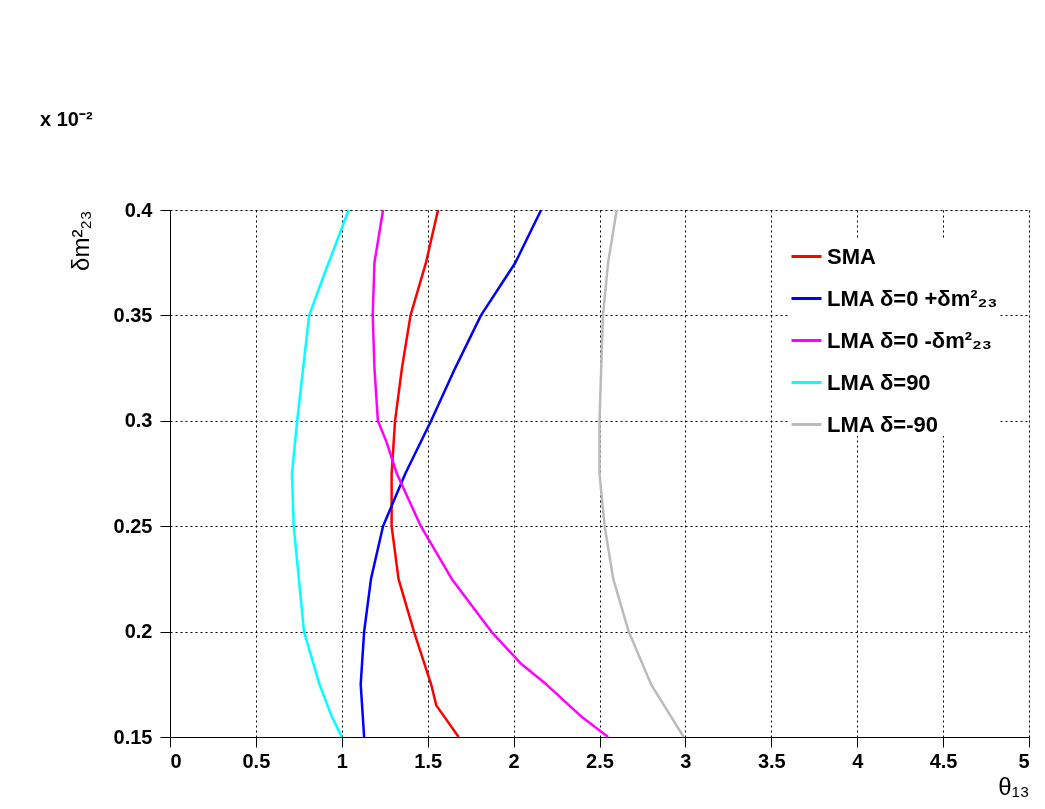 Image resolution: width=1045 pixels, height=809 pixels. I want to click on x-tick-label: 2, so click(514, 760).